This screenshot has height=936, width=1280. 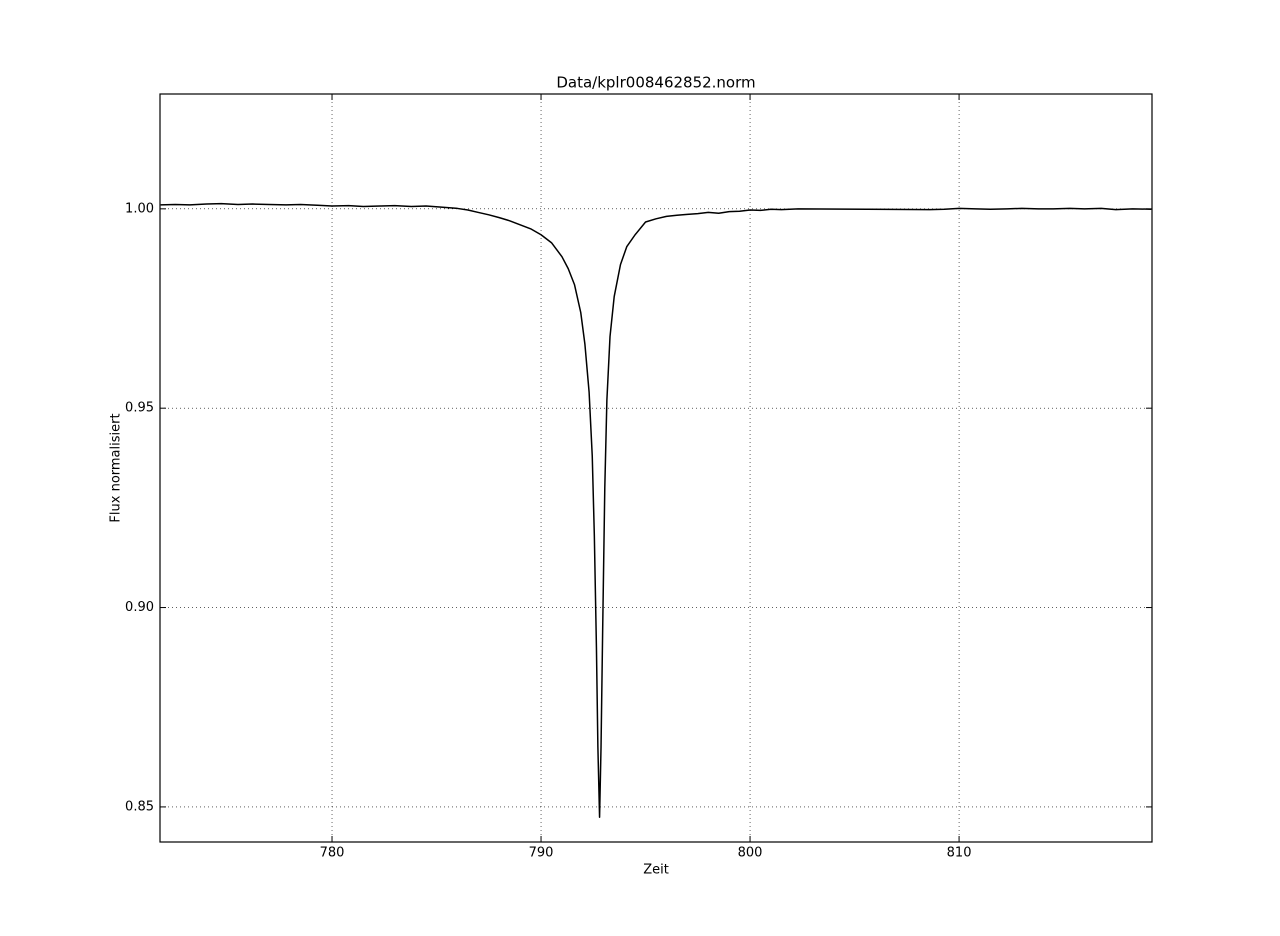 I want to click on x-tick-label: 810, so click(x=959, y=853).